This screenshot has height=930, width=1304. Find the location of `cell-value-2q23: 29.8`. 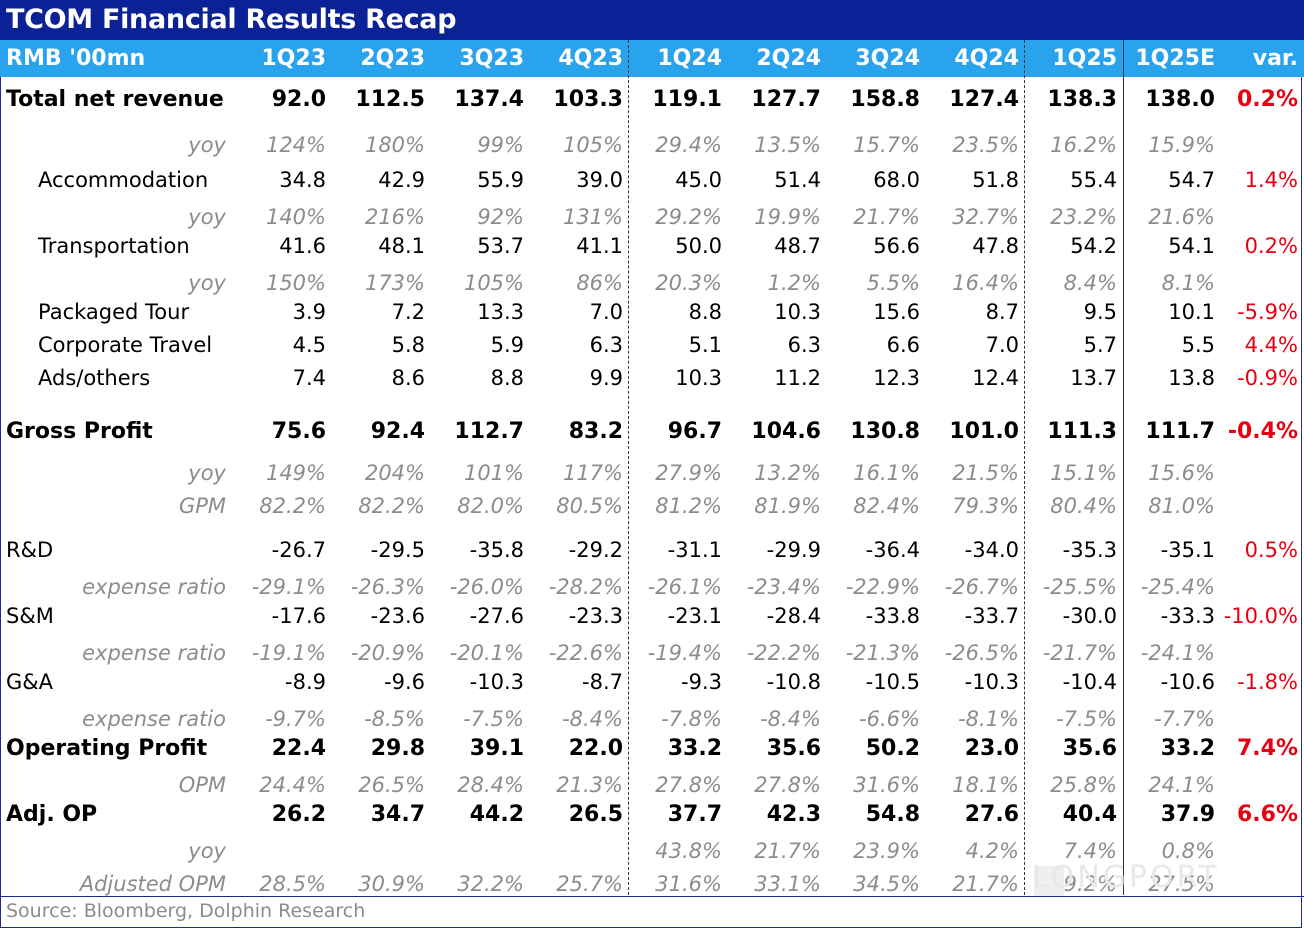

cell-value-2q23: 29.8 is located at coordinates (397, 748).